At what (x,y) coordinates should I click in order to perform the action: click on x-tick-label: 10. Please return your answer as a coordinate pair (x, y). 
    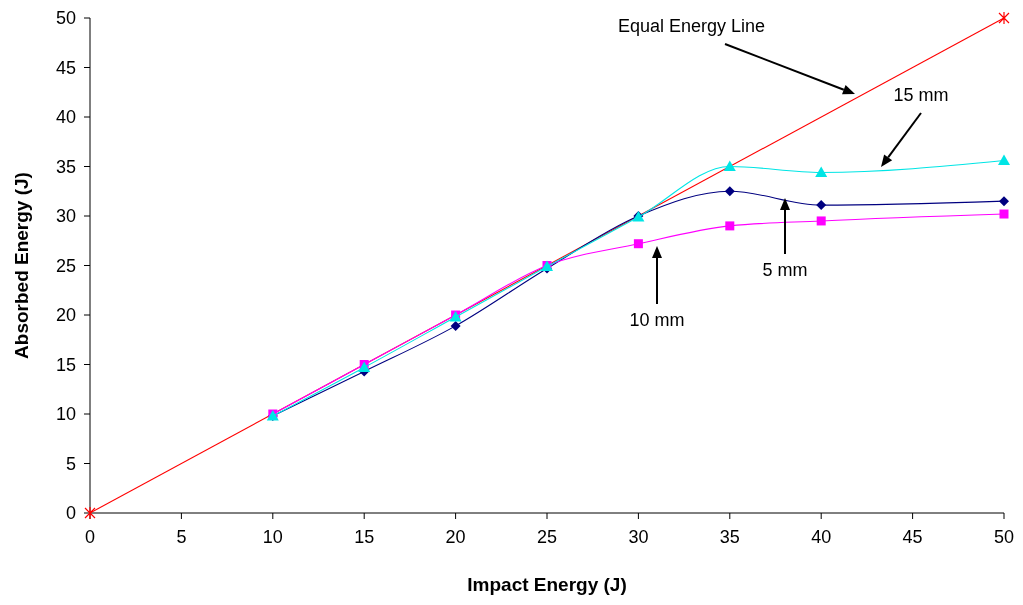
    Looking at the image, I should click on (272, 537).